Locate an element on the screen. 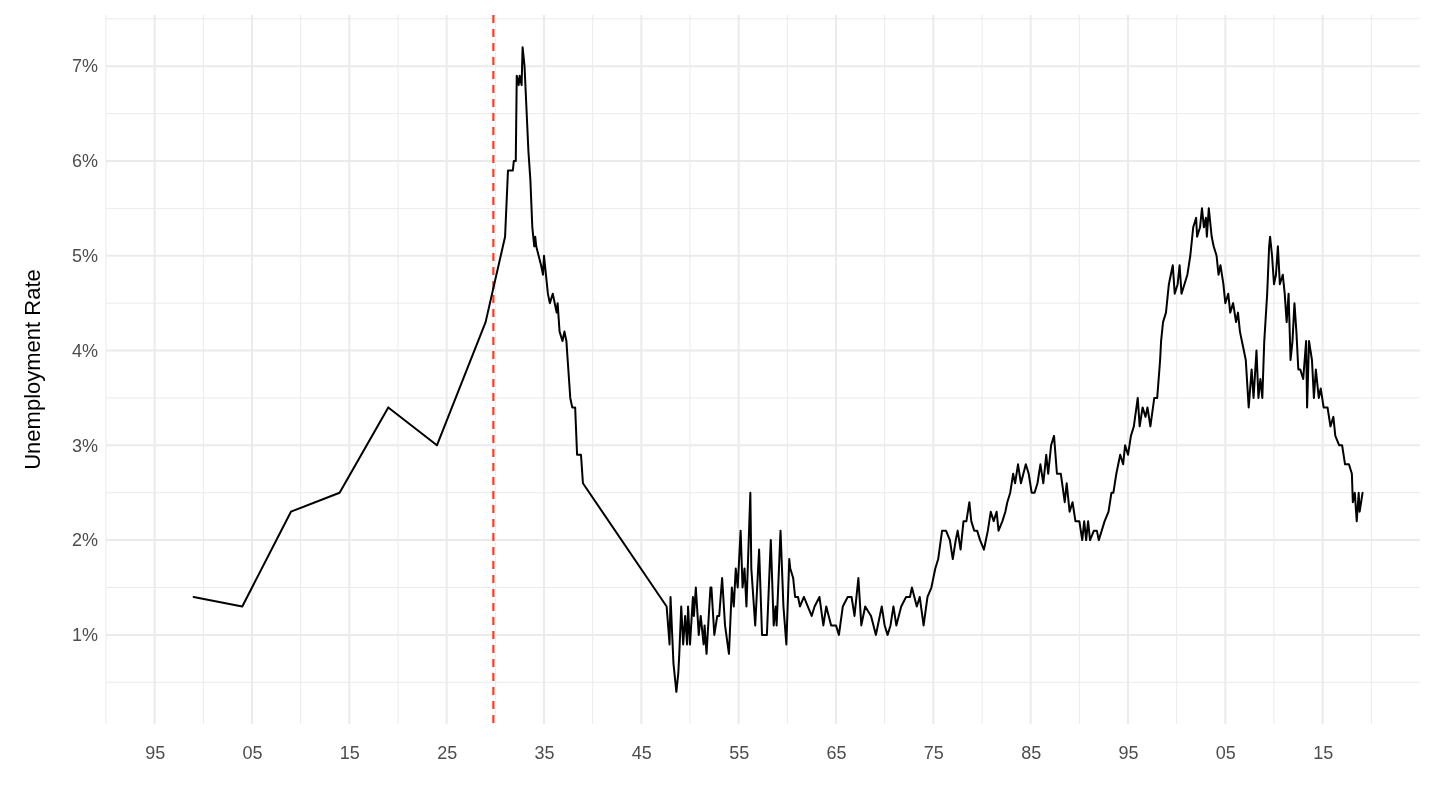 This screenshot has width=1440, height=810. x-tick-label: 25 is located at coordinates (447, 752).